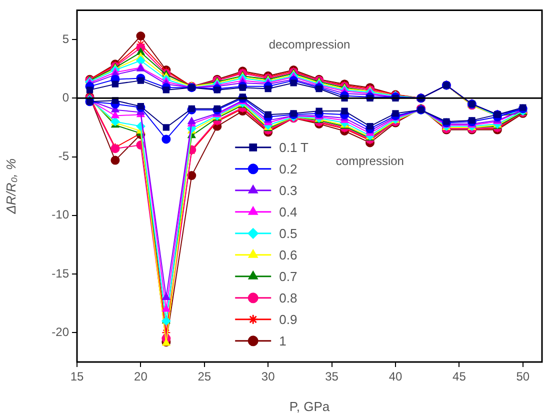  I want to click on legend-label: 0.5, so click(288, 233).